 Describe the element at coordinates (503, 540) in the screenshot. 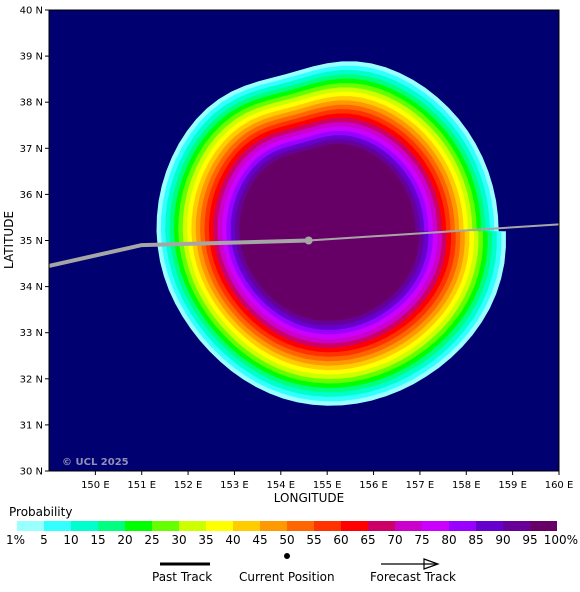

I see `colorbar-label: 90` at that location.